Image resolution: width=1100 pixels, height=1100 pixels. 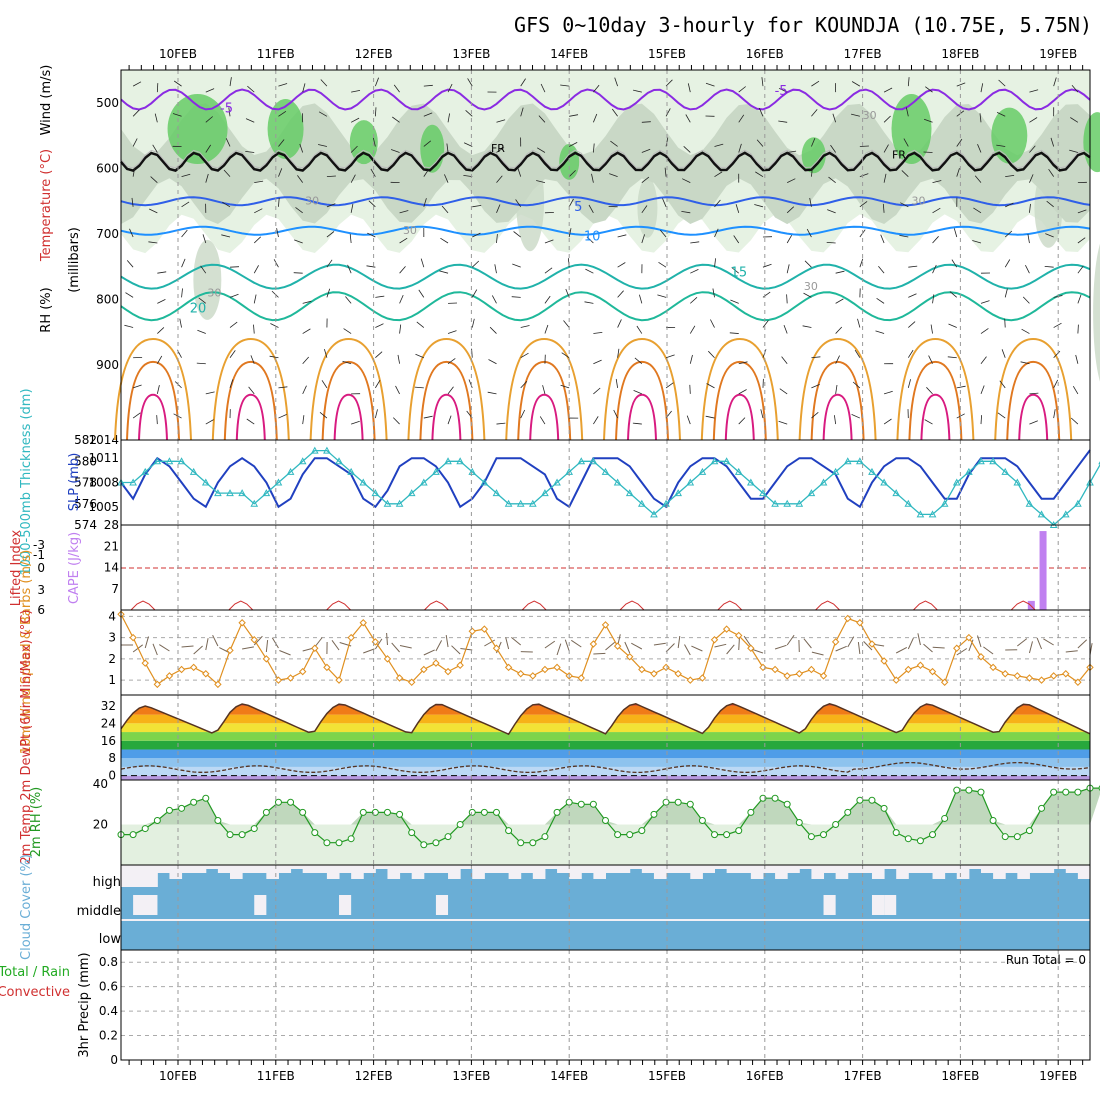 I want to click on rh-tick: 20, so click(x=100, y=825).